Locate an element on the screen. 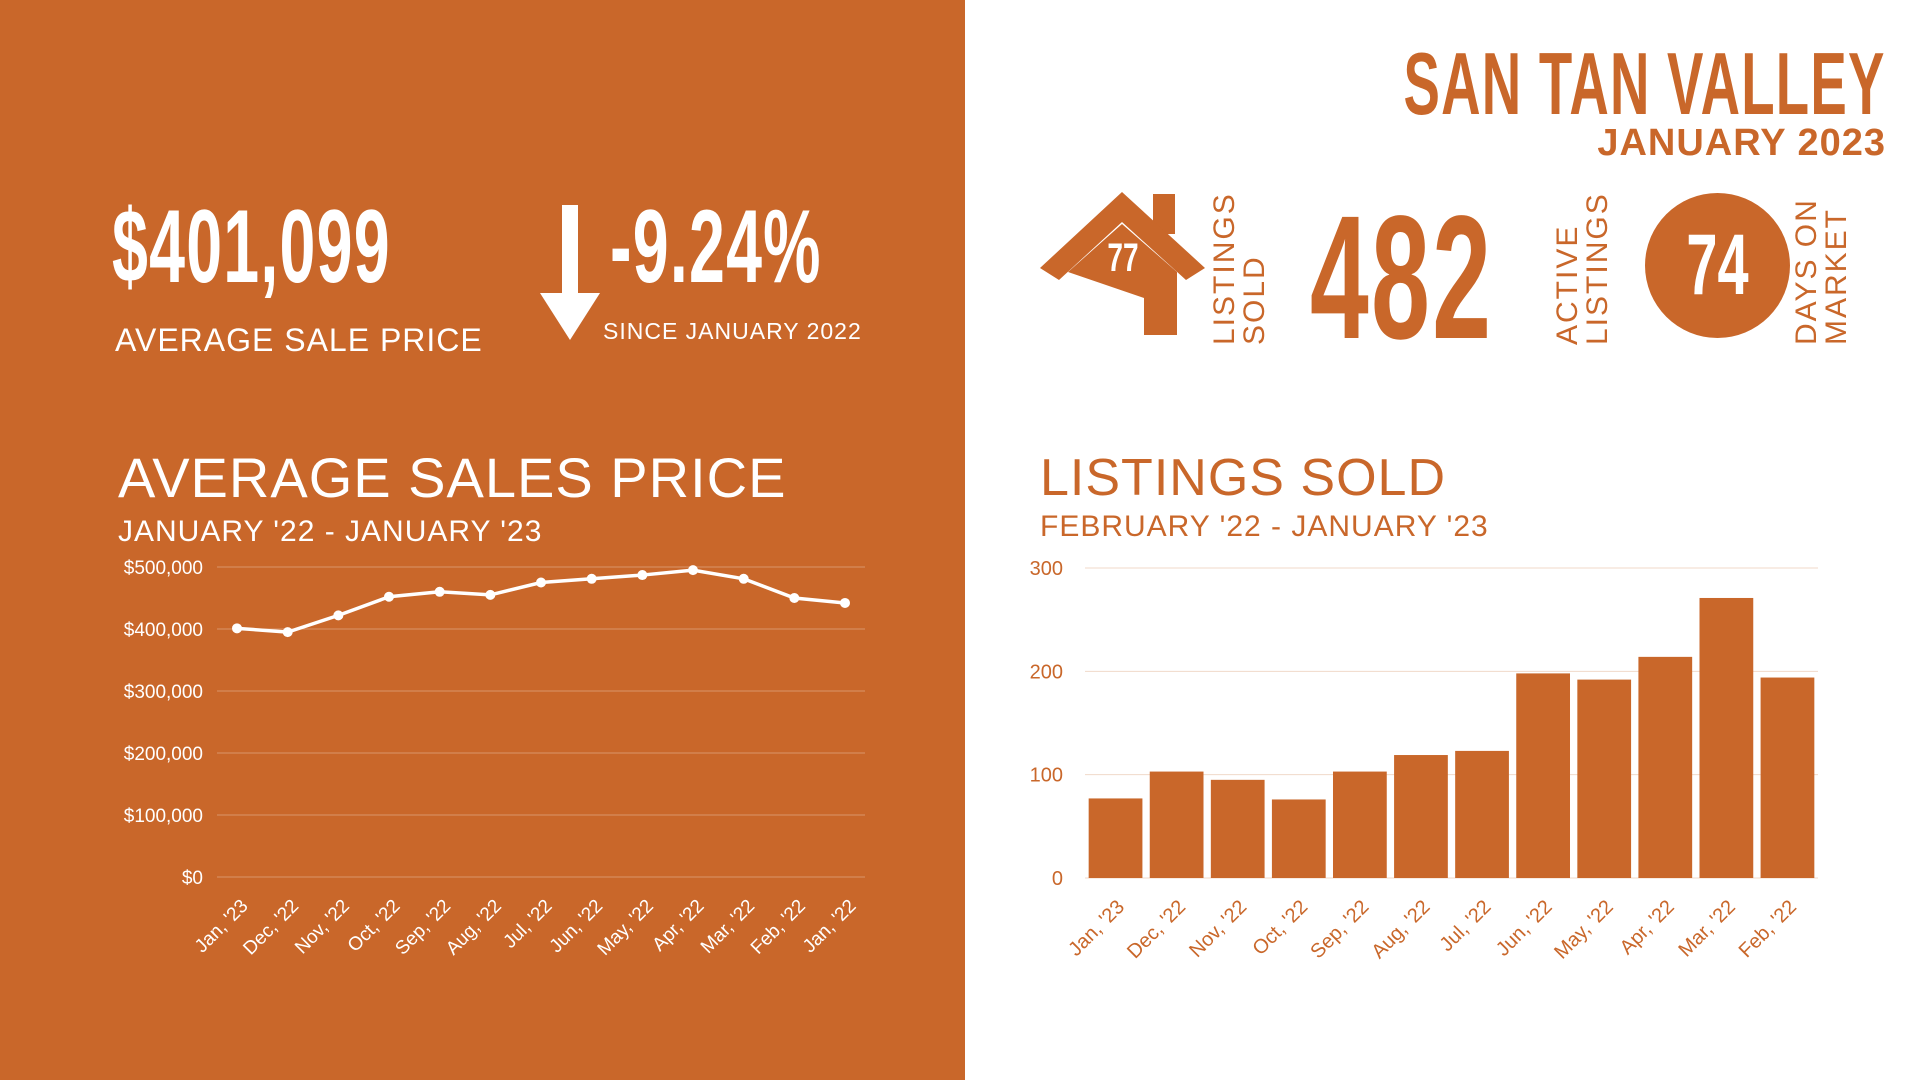 The height and width of the screenshot is (1080, 1920). region-title: SAN TAN VALLEY is located at coordinates (1644, 83).